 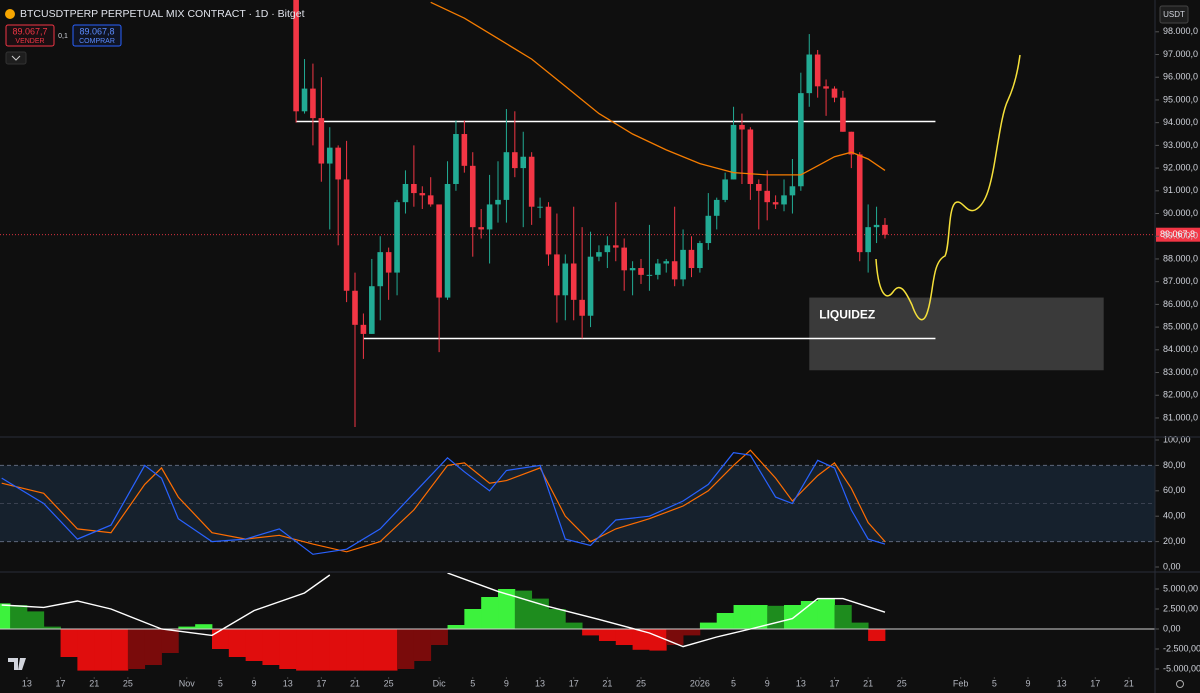 I want to click on tv-logo, so click(x=17, y=664).